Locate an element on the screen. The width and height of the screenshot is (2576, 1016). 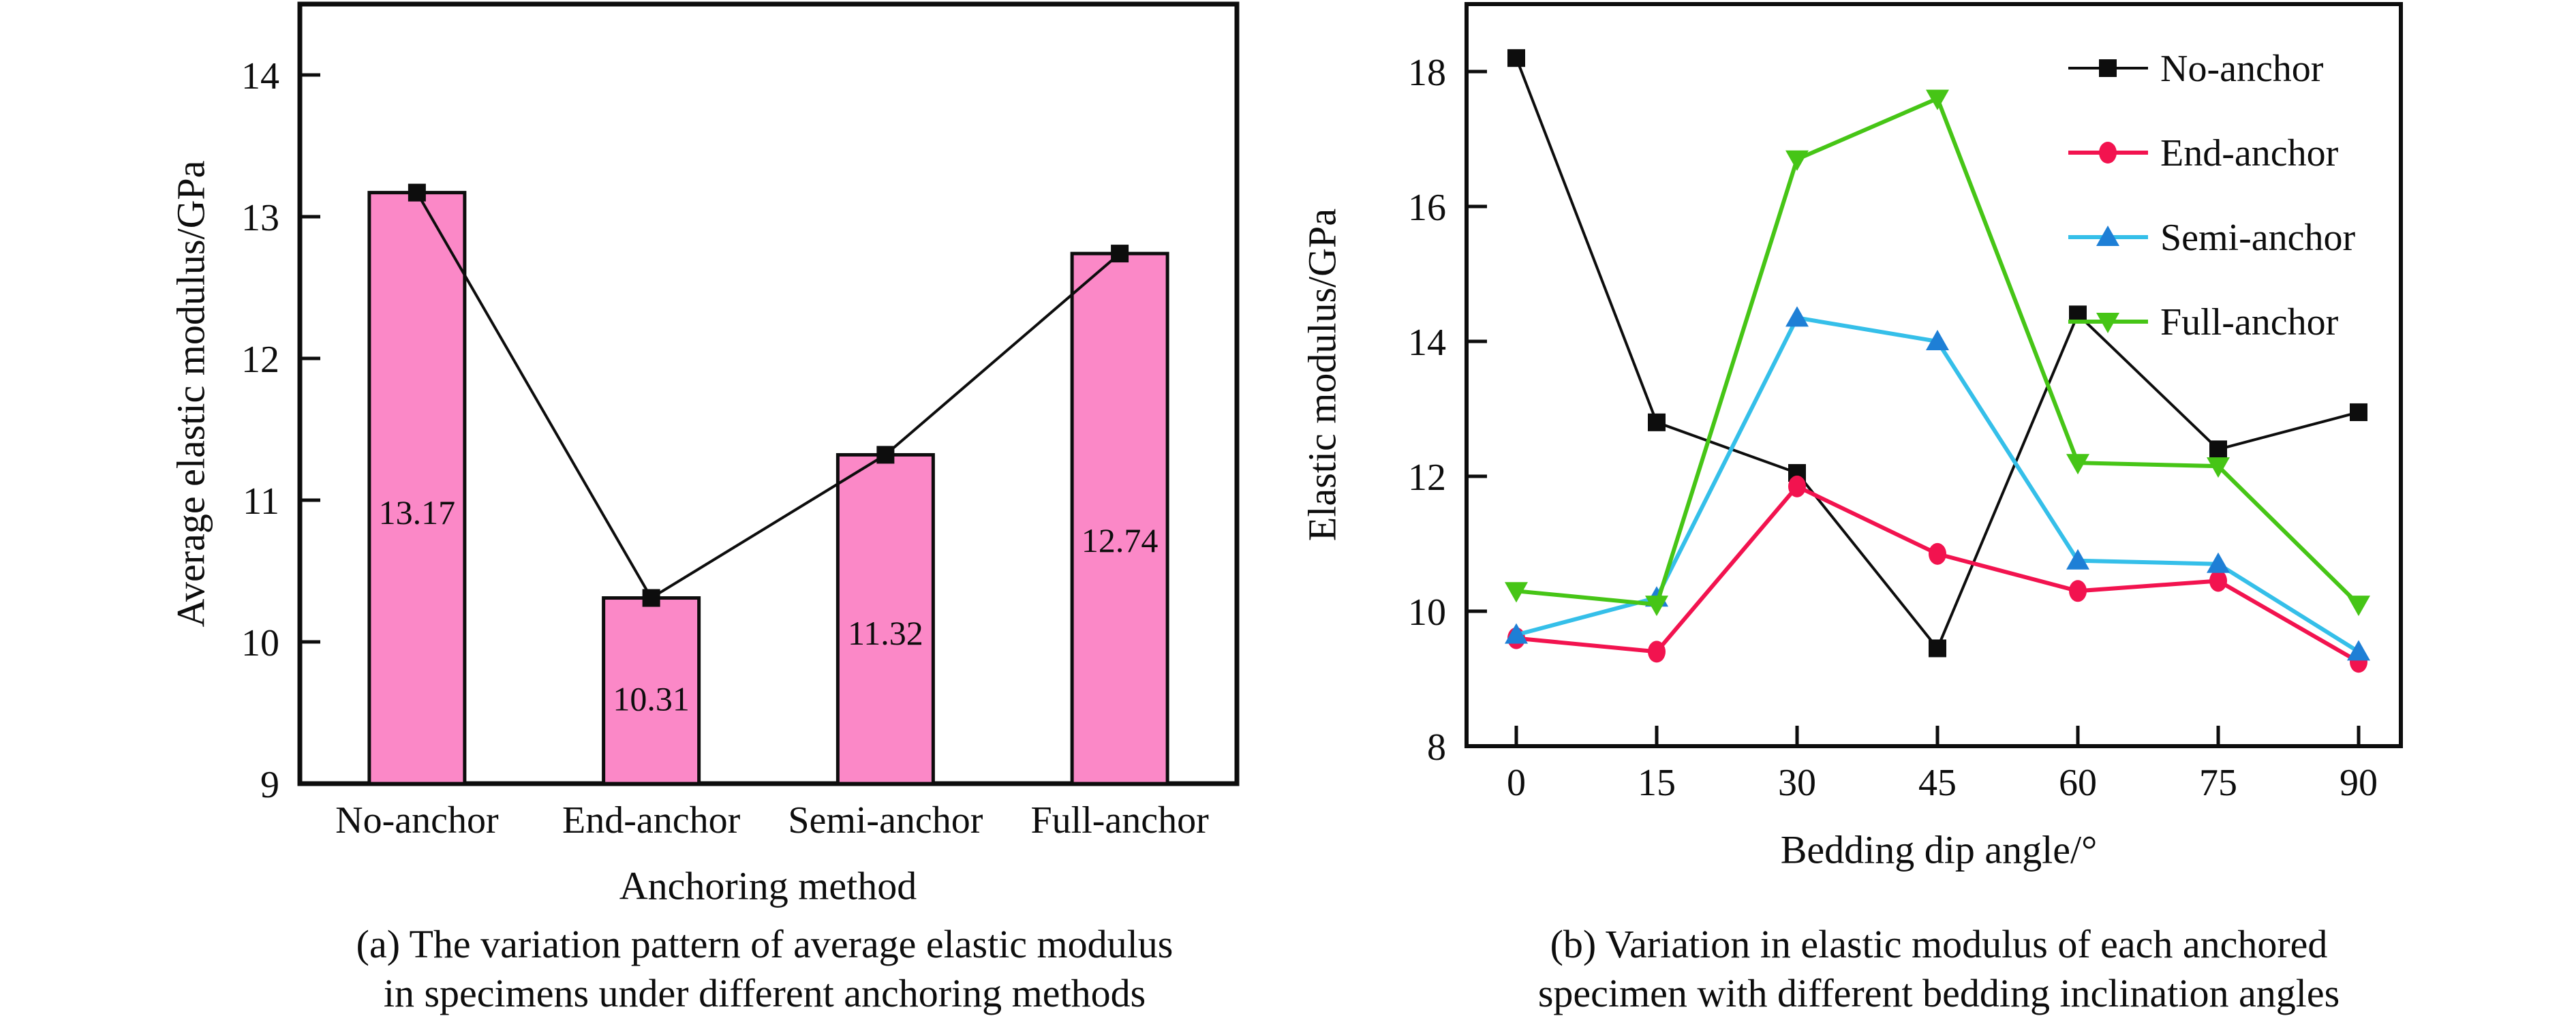
x-category-label: End-anchor is located at coordinates (651, 820).